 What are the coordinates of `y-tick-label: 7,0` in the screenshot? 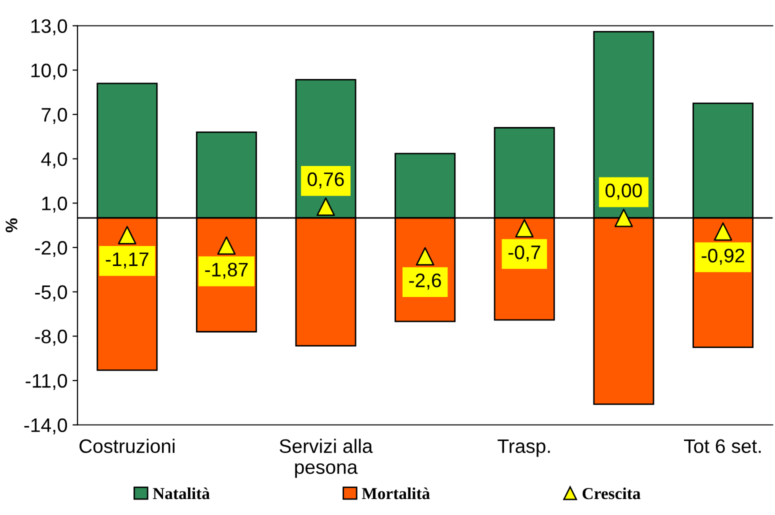 It's located at (55, 116).